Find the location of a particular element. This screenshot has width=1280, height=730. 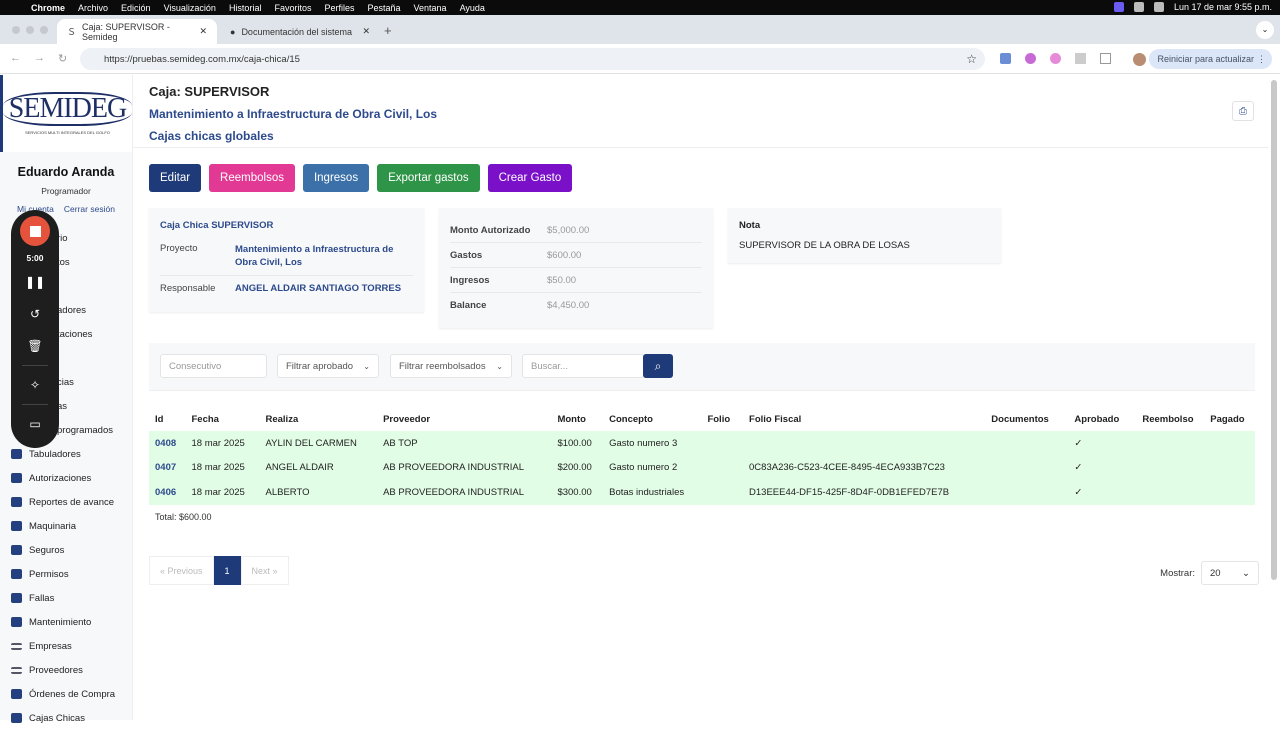

sidebar-item-mantenimiento: Mantenimiento is located at coordinates (66, 622).